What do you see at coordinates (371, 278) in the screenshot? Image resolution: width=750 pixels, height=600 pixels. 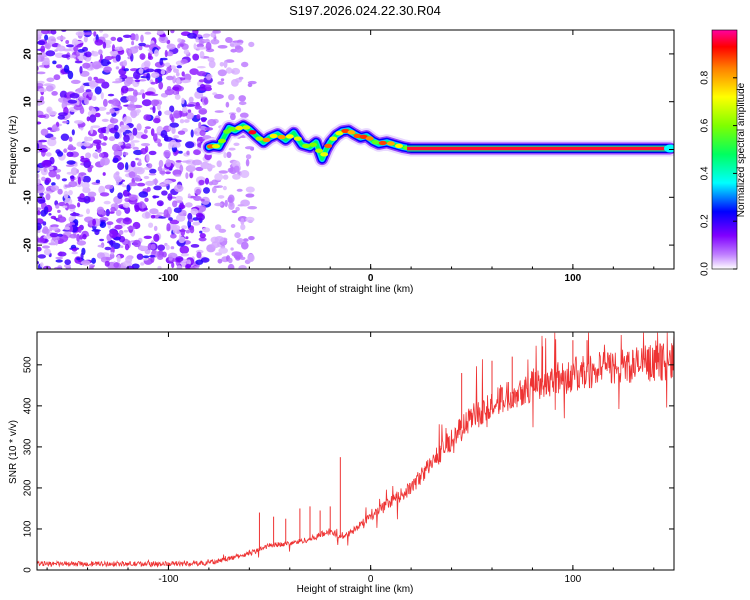 I see `spectrogram-xtick-label: 0` at bounding box center [371, 278].